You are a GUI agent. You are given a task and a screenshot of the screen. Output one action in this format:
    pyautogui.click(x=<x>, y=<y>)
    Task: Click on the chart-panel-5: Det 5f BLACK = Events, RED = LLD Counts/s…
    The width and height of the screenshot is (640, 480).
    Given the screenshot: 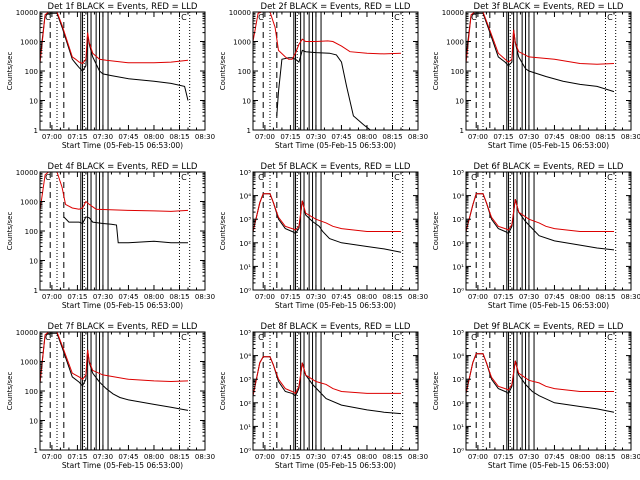 What is the action you would take?
    pyautogui.click(x=323, y=236)
    